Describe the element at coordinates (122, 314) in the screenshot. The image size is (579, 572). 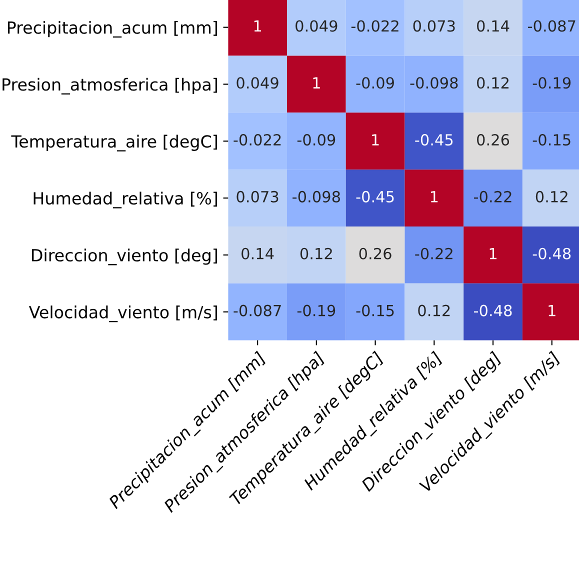
I see `y-tick-label: Velocidad_viento [m/s]` at that location.